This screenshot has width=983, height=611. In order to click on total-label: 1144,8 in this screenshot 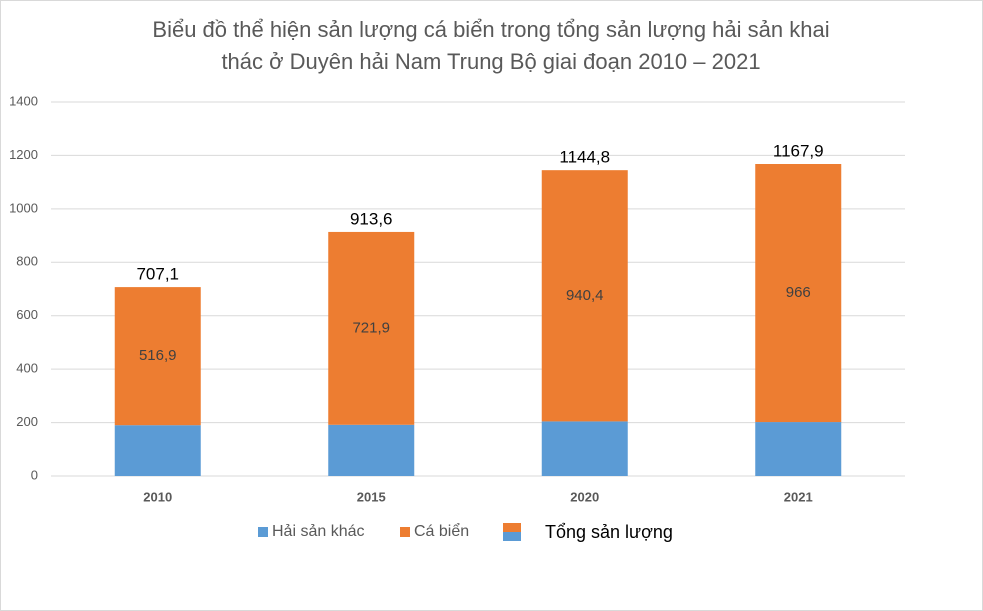, I will do `click(584, 157)`.